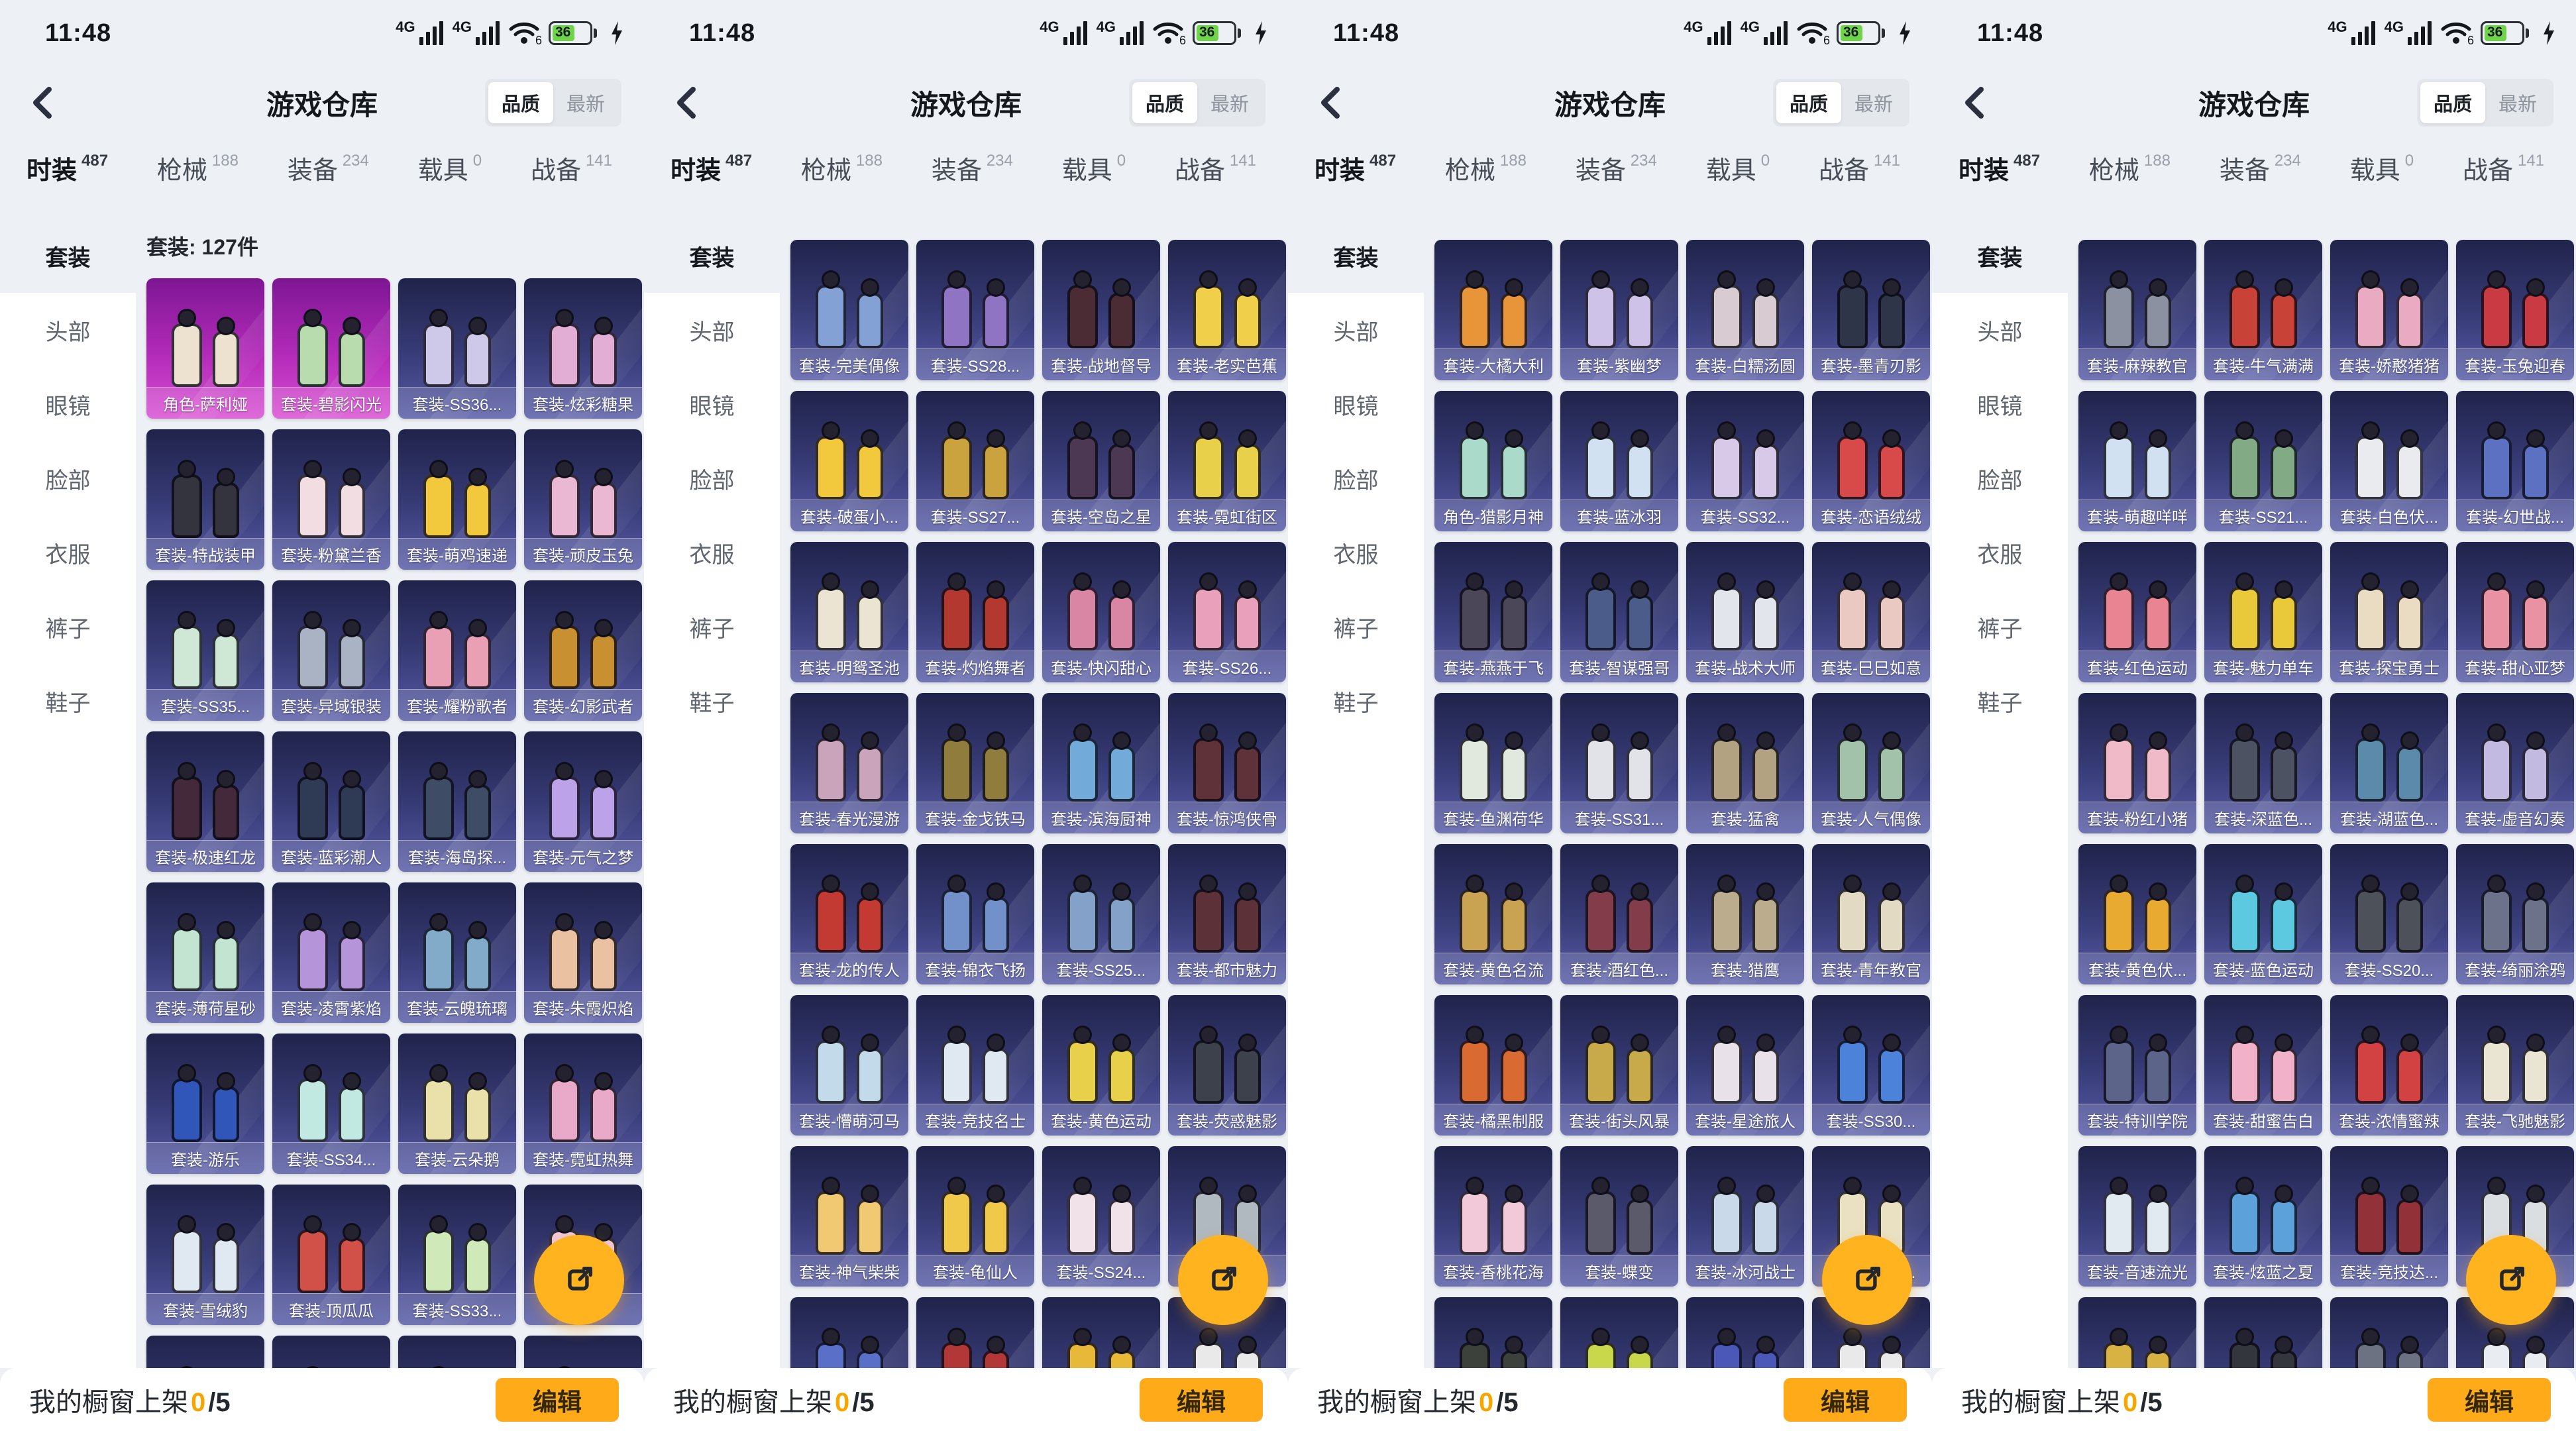 The image size is (2576, 1431). I want to click on item-card: 套装-凌霄紫焰, so click(331, 953).